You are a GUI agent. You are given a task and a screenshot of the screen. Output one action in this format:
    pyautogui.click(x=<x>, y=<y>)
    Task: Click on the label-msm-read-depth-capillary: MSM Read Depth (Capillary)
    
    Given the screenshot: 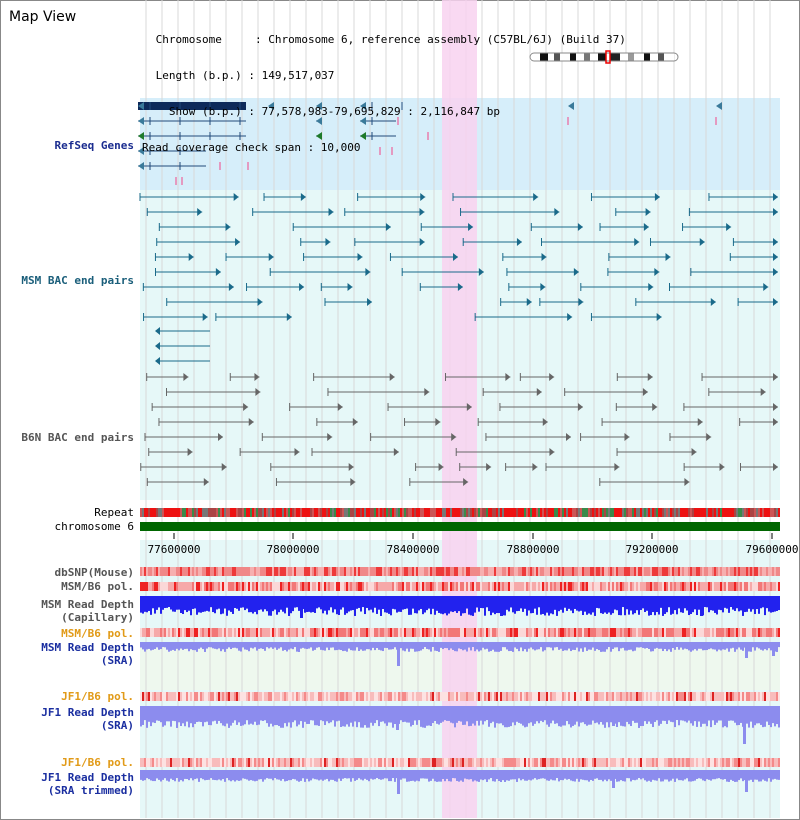 What is the action you would take?
    pyautogui.click(x=87, y=611)
    